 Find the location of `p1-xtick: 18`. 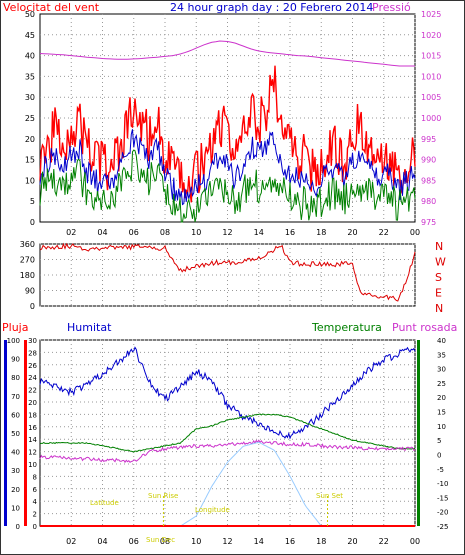

p1-xtick: 18 is located at coordinates (321, 232).